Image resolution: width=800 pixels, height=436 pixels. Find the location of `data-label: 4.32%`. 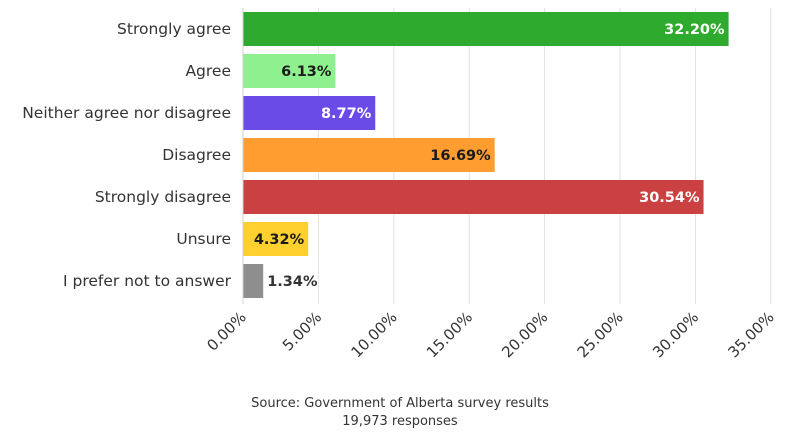

data-label: 4.32% is located at coordinates (279, 240).